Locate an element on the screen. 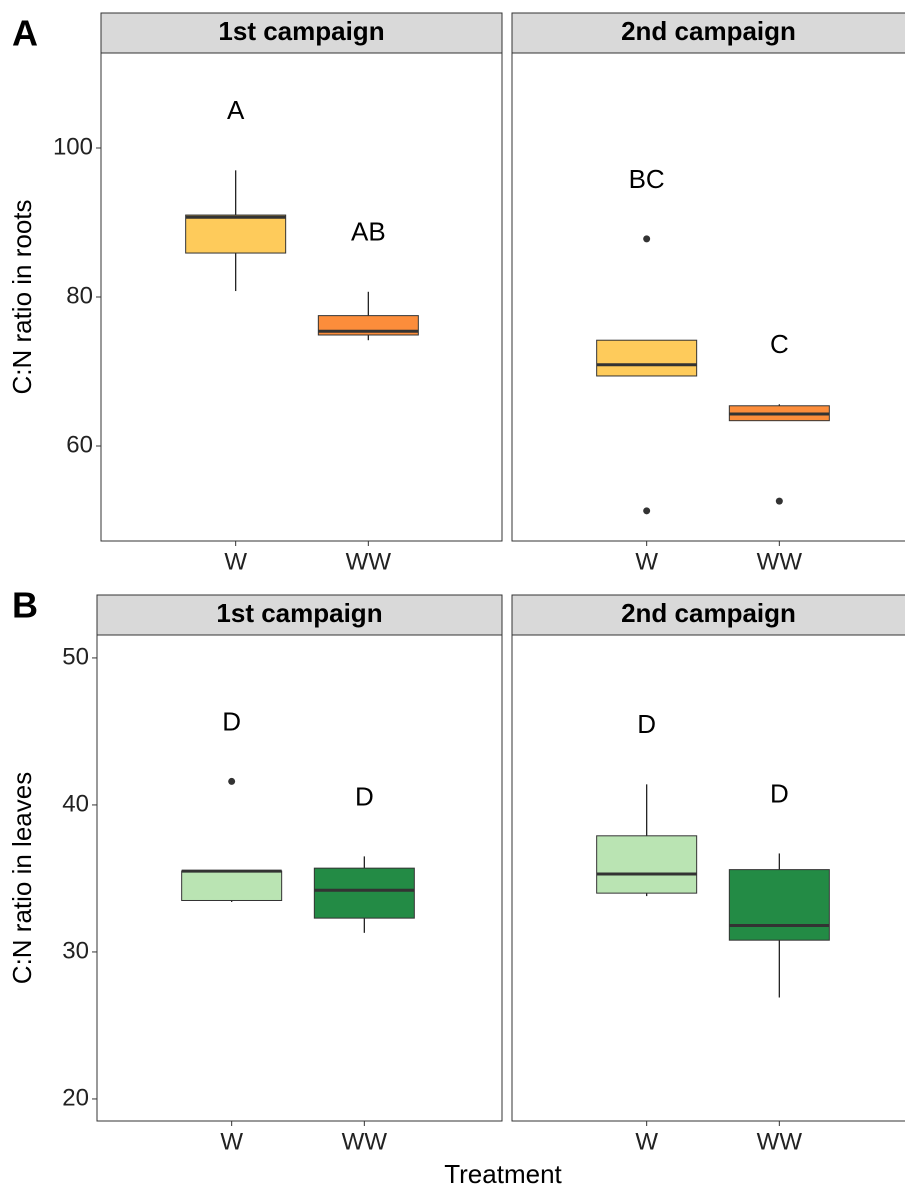  panel-tag: B is located at coordinates (25, 605).